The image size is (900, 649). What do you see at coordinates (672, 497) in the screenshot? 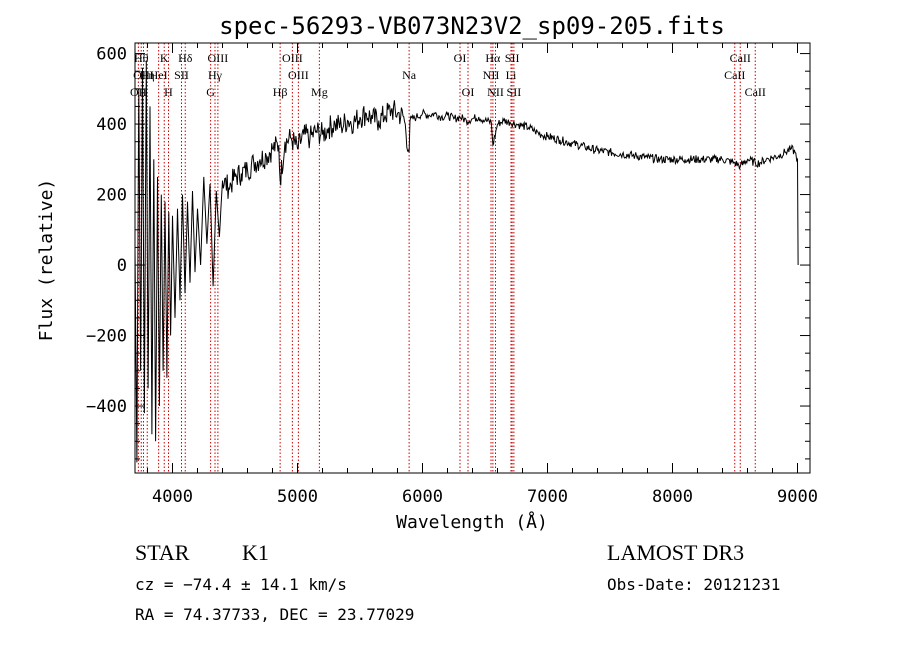
I see `x-tick-label: 8000` at bounding box center [672, 497].